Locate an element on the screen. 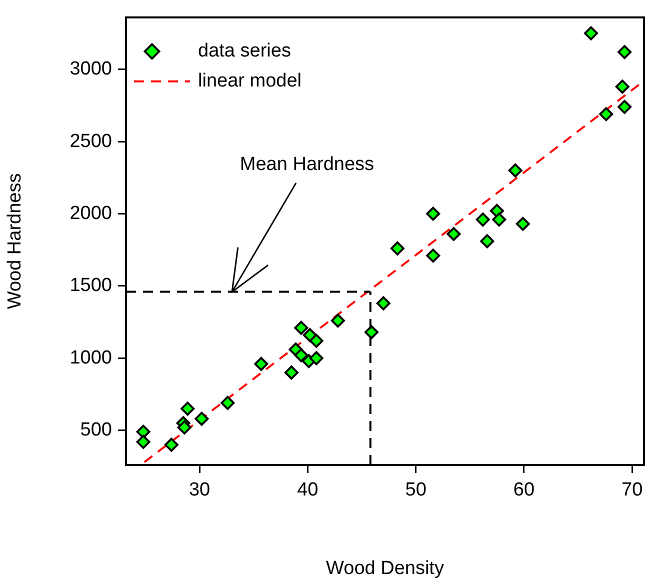  x-tick-label: 60 is located at coordinates (524, 490).